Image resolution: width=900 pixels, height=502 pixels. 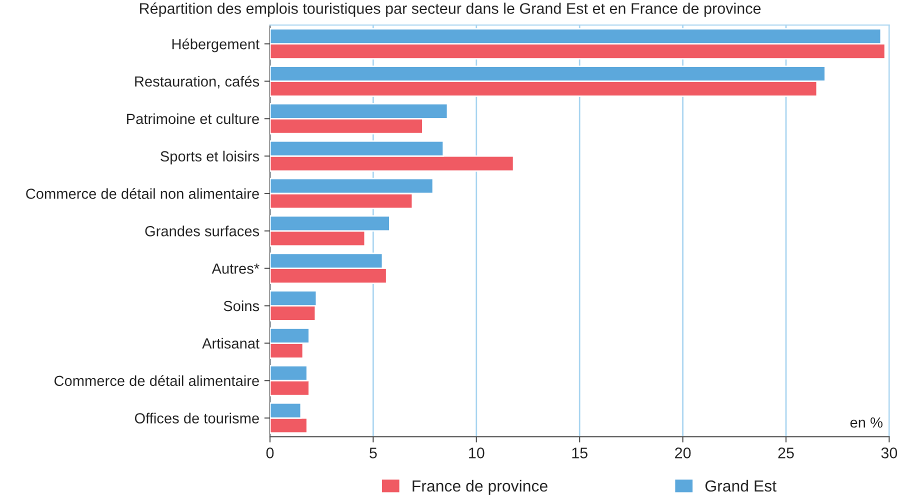 I want to click on y-tick-label: Grandes surfaces, so click(x=202, y=231).